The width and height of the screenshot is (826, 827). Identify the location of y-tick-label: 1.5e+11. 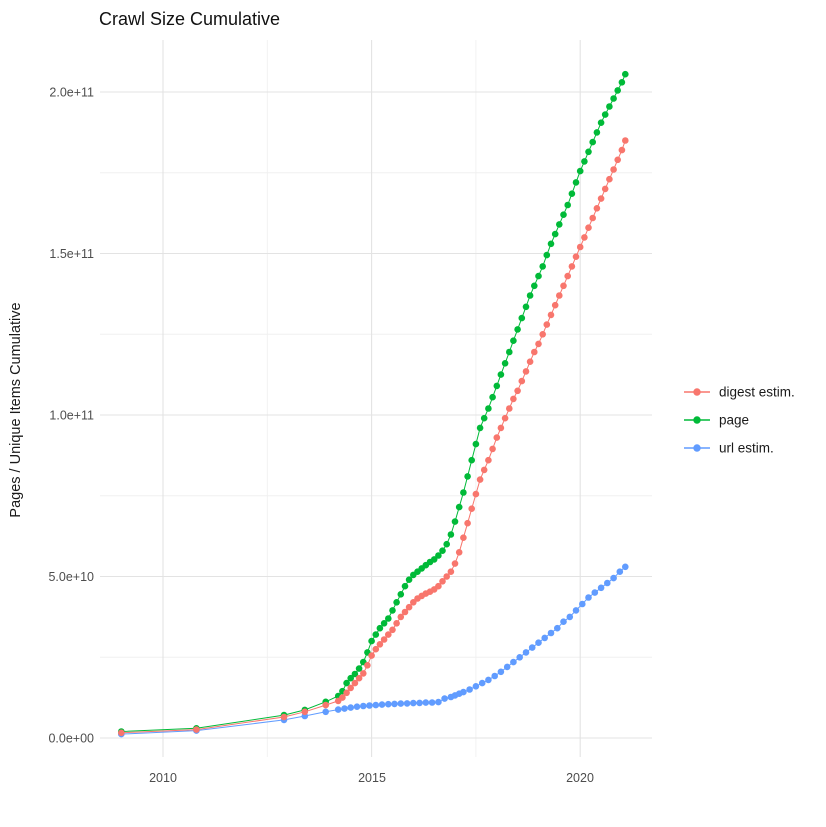
(71, 254).